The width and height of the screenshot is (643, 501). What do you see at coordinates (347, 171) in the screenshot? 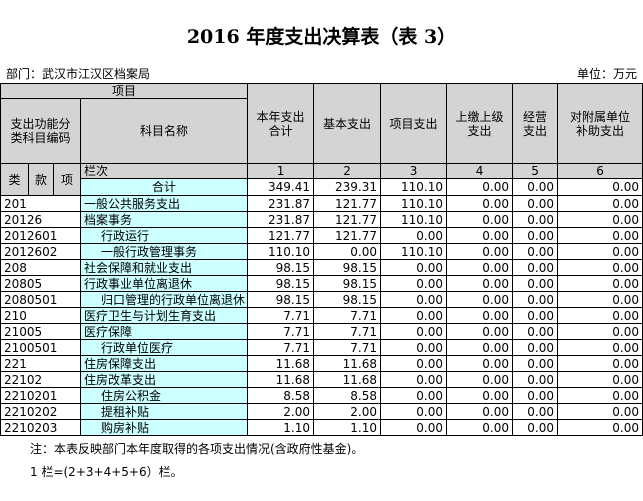
I see `header-cell: 2` at bounding box center [347, 171].